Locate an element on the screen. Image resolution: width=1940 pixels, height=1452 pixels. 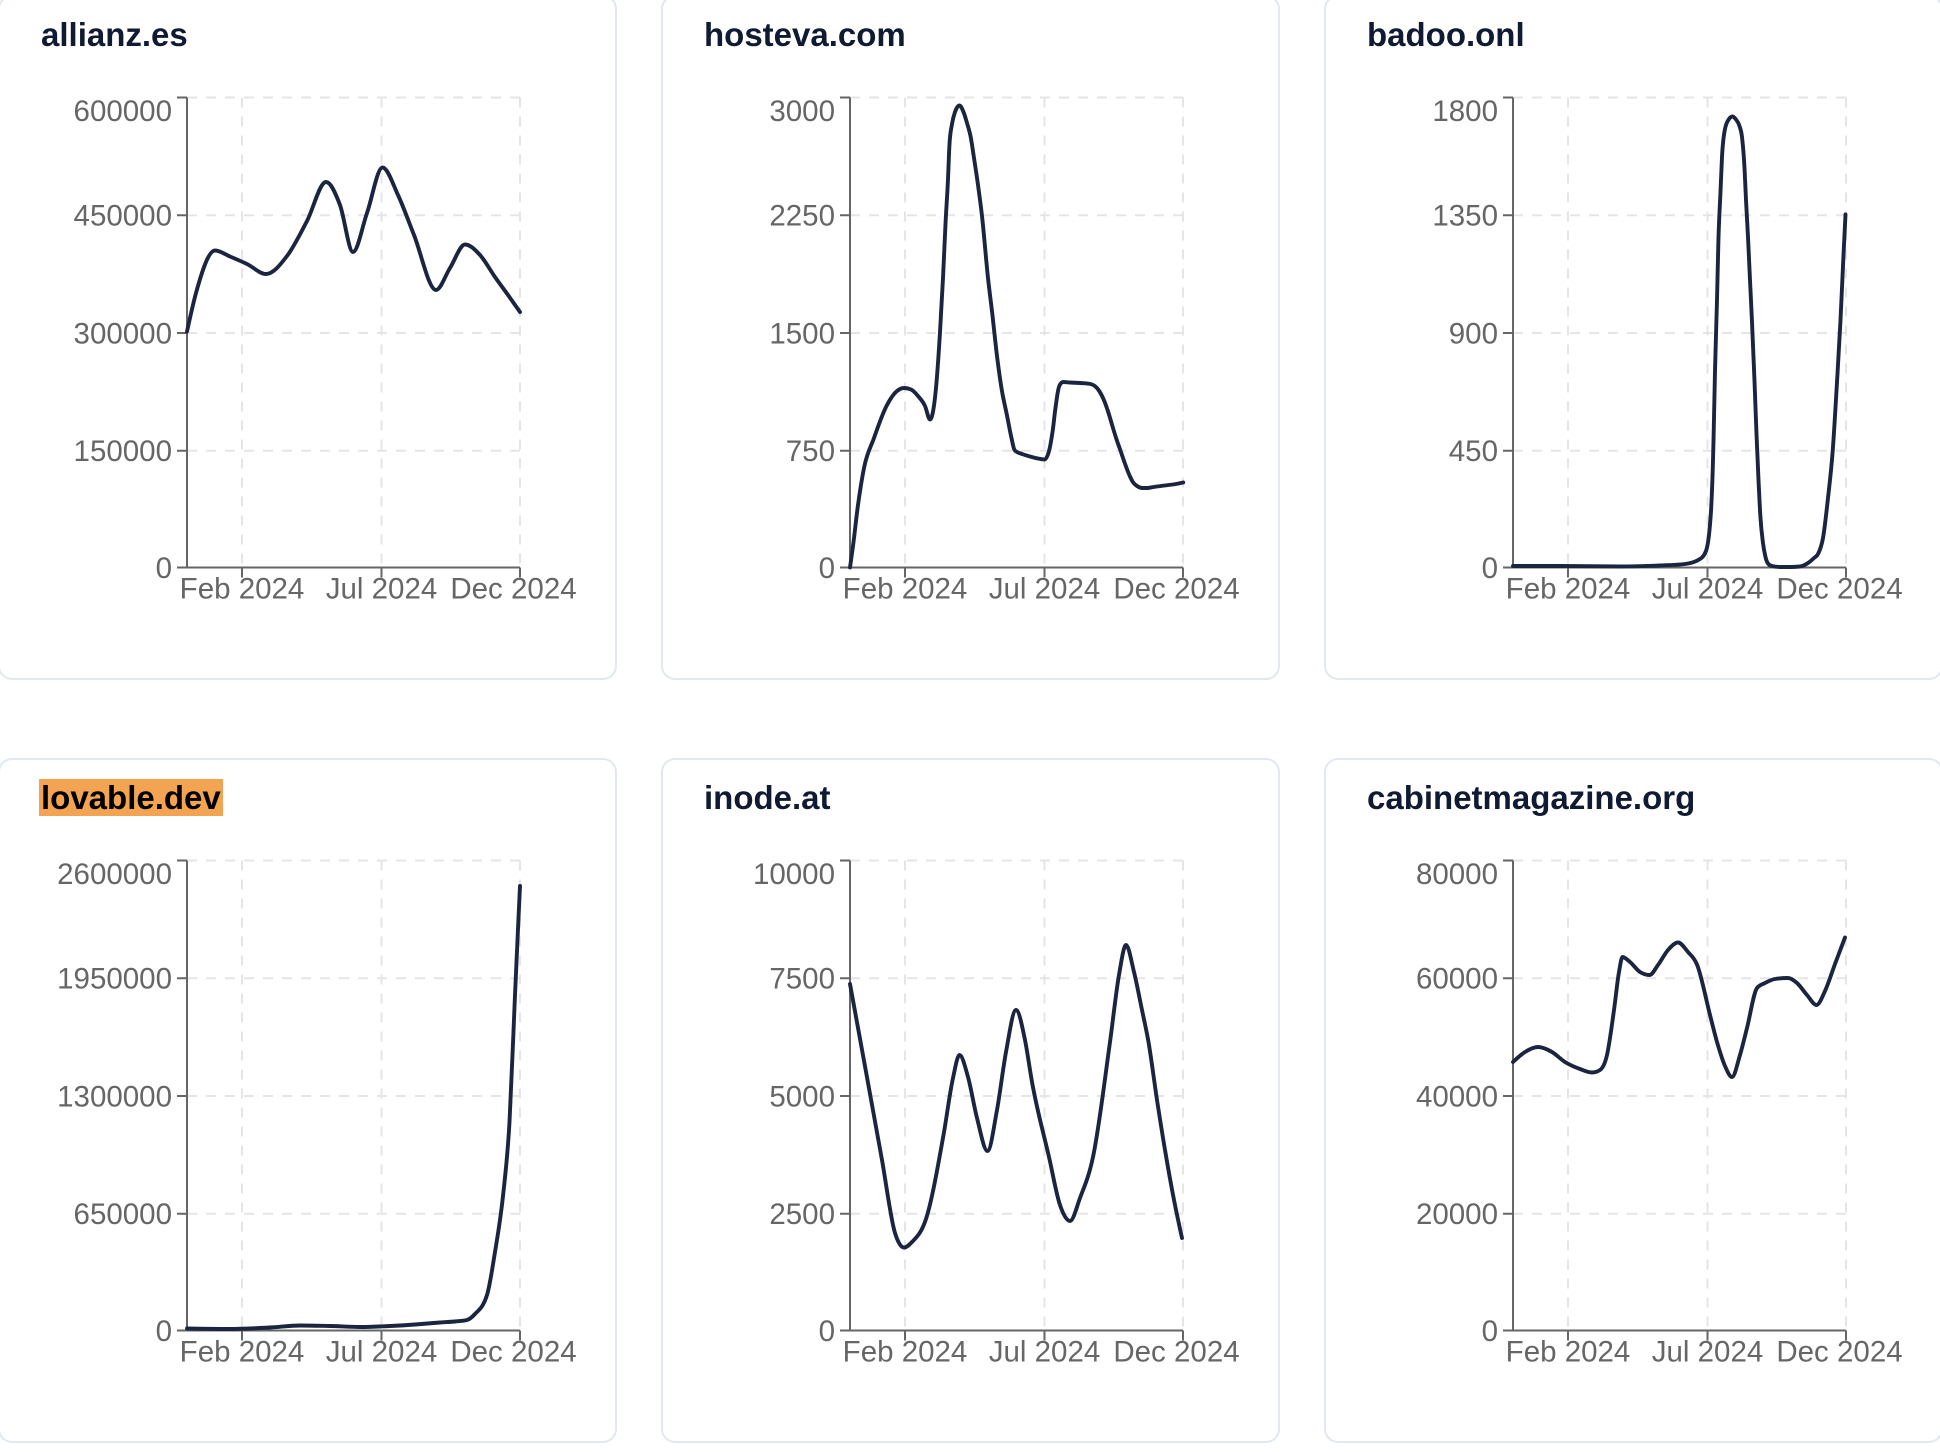
svg-text: 2250 is located at coordinates (802, 216).